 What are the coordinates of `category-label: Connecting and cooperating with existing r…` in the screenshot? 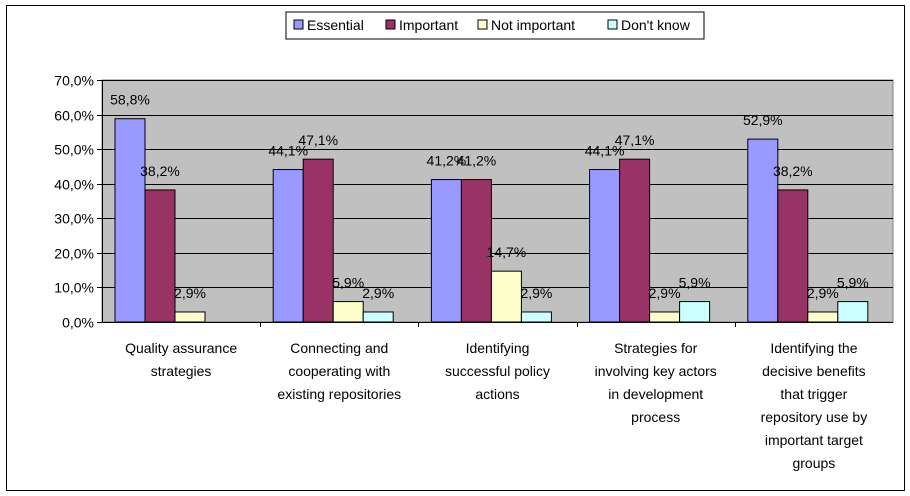 It's located at (339, 371).